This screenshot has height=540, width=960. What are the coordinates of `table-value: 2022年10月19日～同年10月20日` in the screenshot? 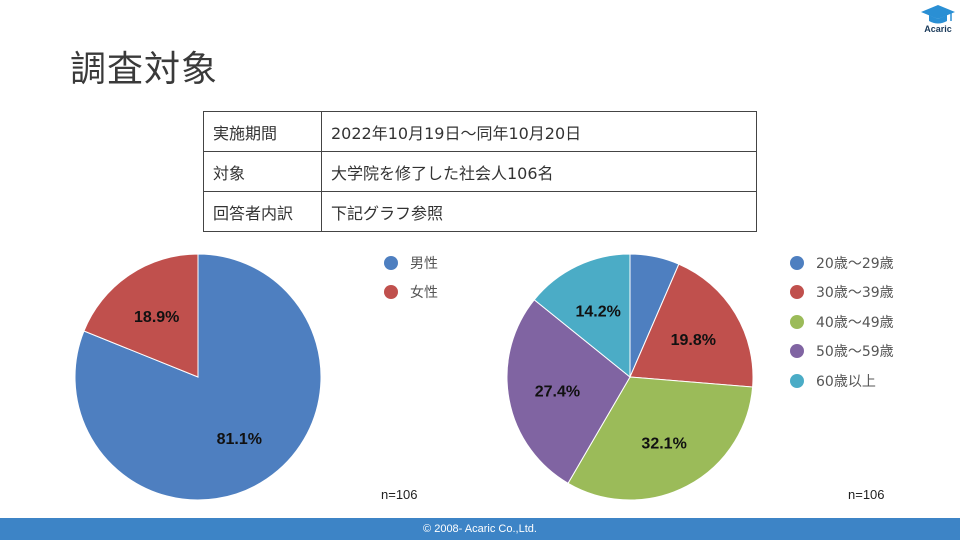 It's located at (539, 131).